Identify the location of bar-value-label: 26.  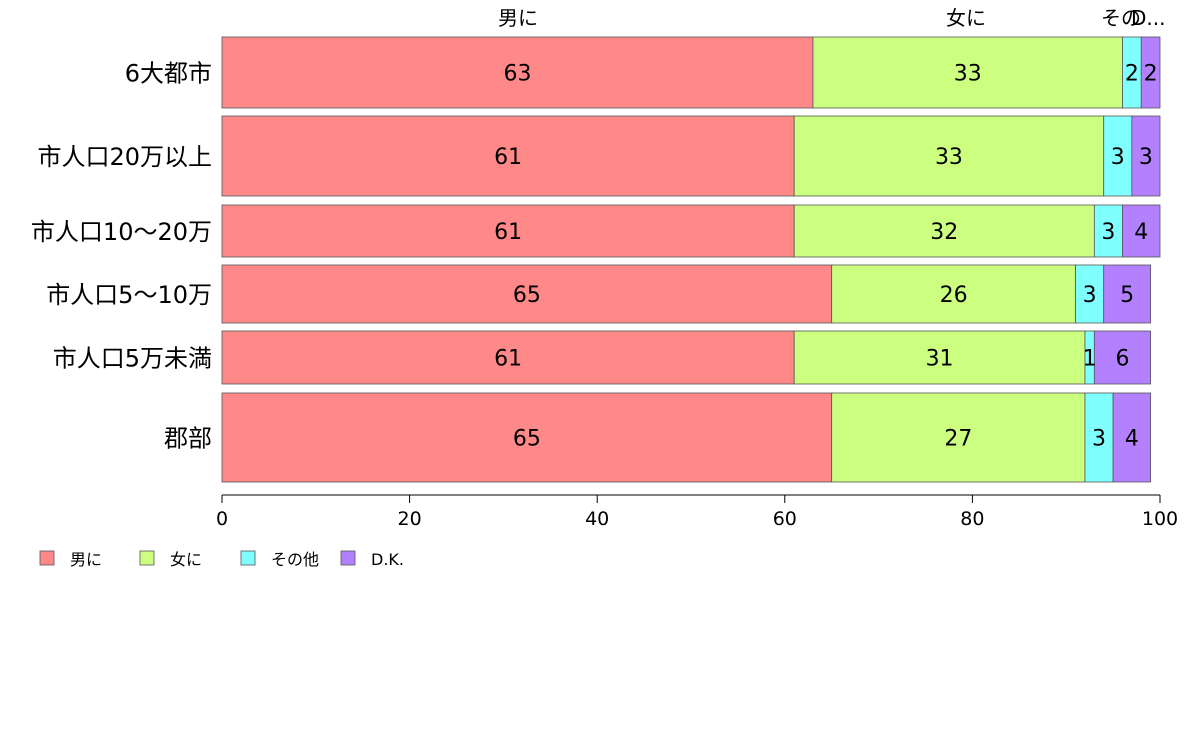
(954, 295).